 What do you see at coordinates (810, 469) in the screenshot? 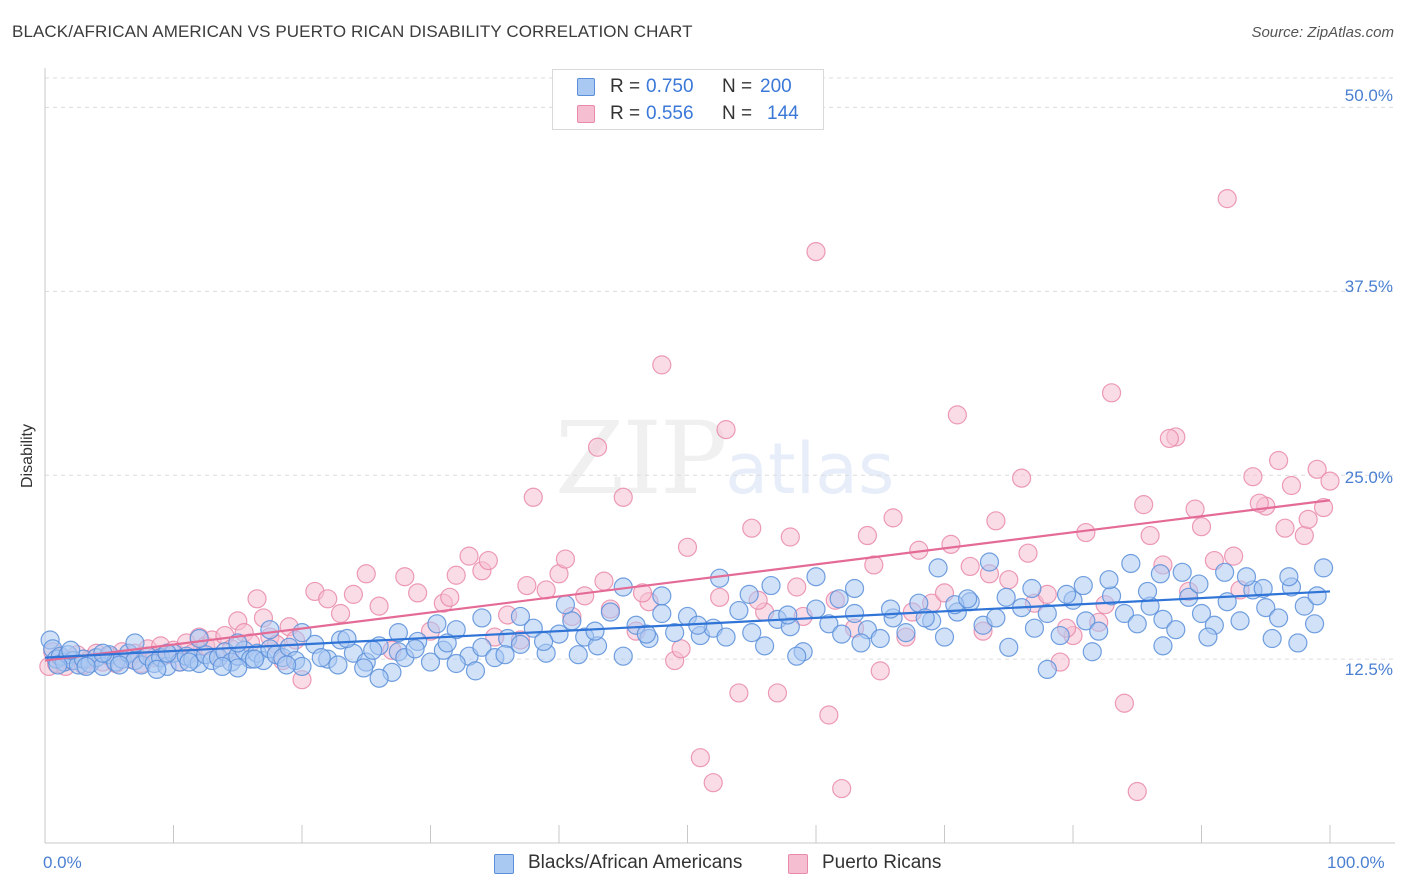
I see `watermark-atlas: atlas` at bounding box center [810, 469].